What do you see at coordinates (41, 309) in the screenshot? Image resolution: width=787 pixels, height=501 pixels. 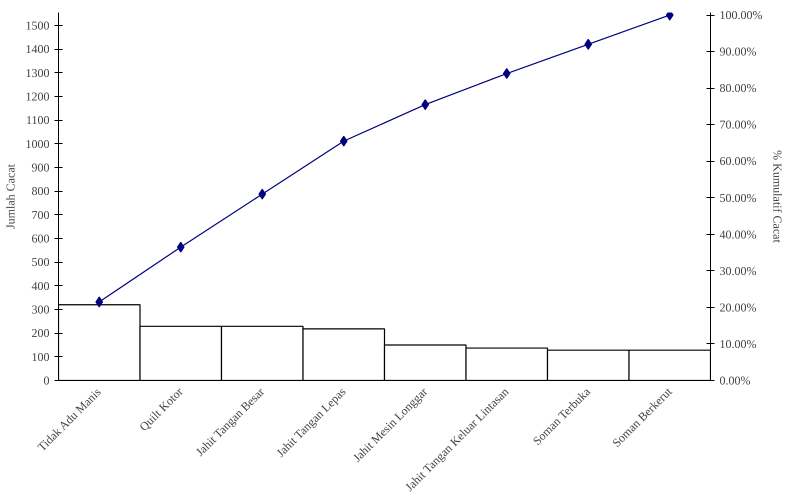 I see `y-tick-label: 300` at bounding box center [41, 309].